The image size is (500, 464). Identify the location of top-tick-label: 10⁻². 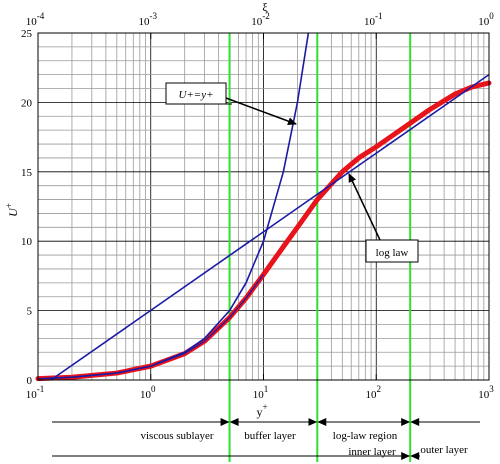
(260, 19).